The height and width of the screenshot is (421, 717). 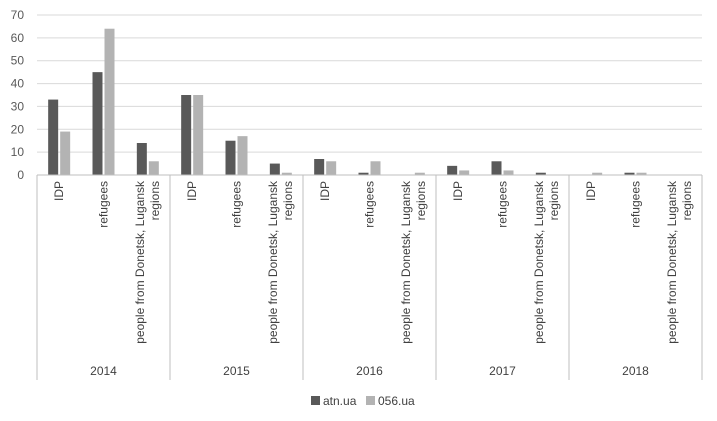 I want to click on y-tick-label: 20, so click(x=18, y=129).